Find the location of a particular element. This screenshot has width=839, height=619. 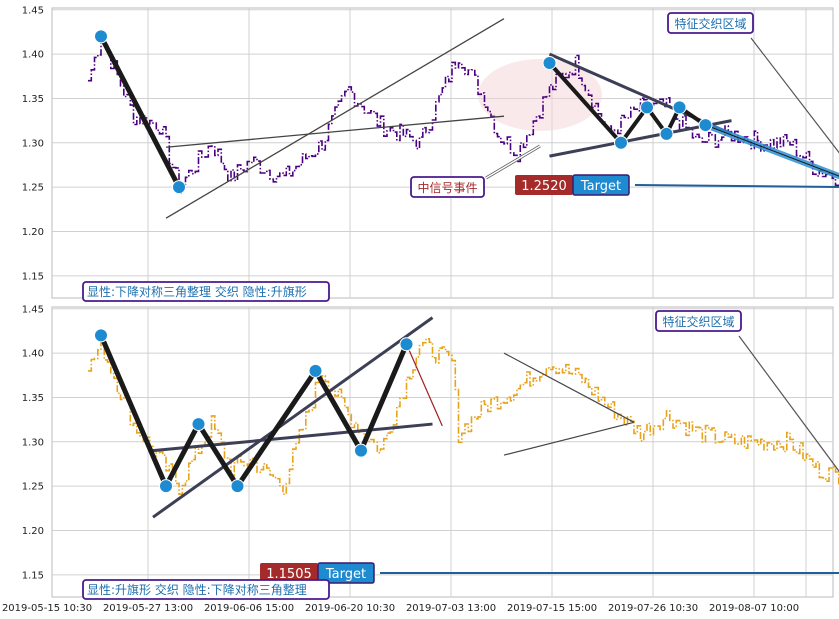

event-label-text: 中信号事件 is located at coordinates (447, 187).